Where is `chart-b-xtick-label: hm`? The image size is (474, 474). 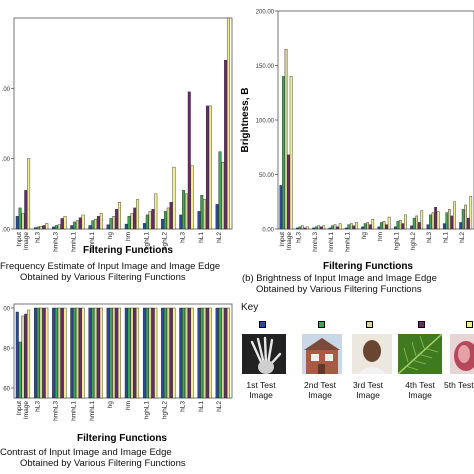
chart-b-xtick-label: hm is located at coordinates (380, 236).